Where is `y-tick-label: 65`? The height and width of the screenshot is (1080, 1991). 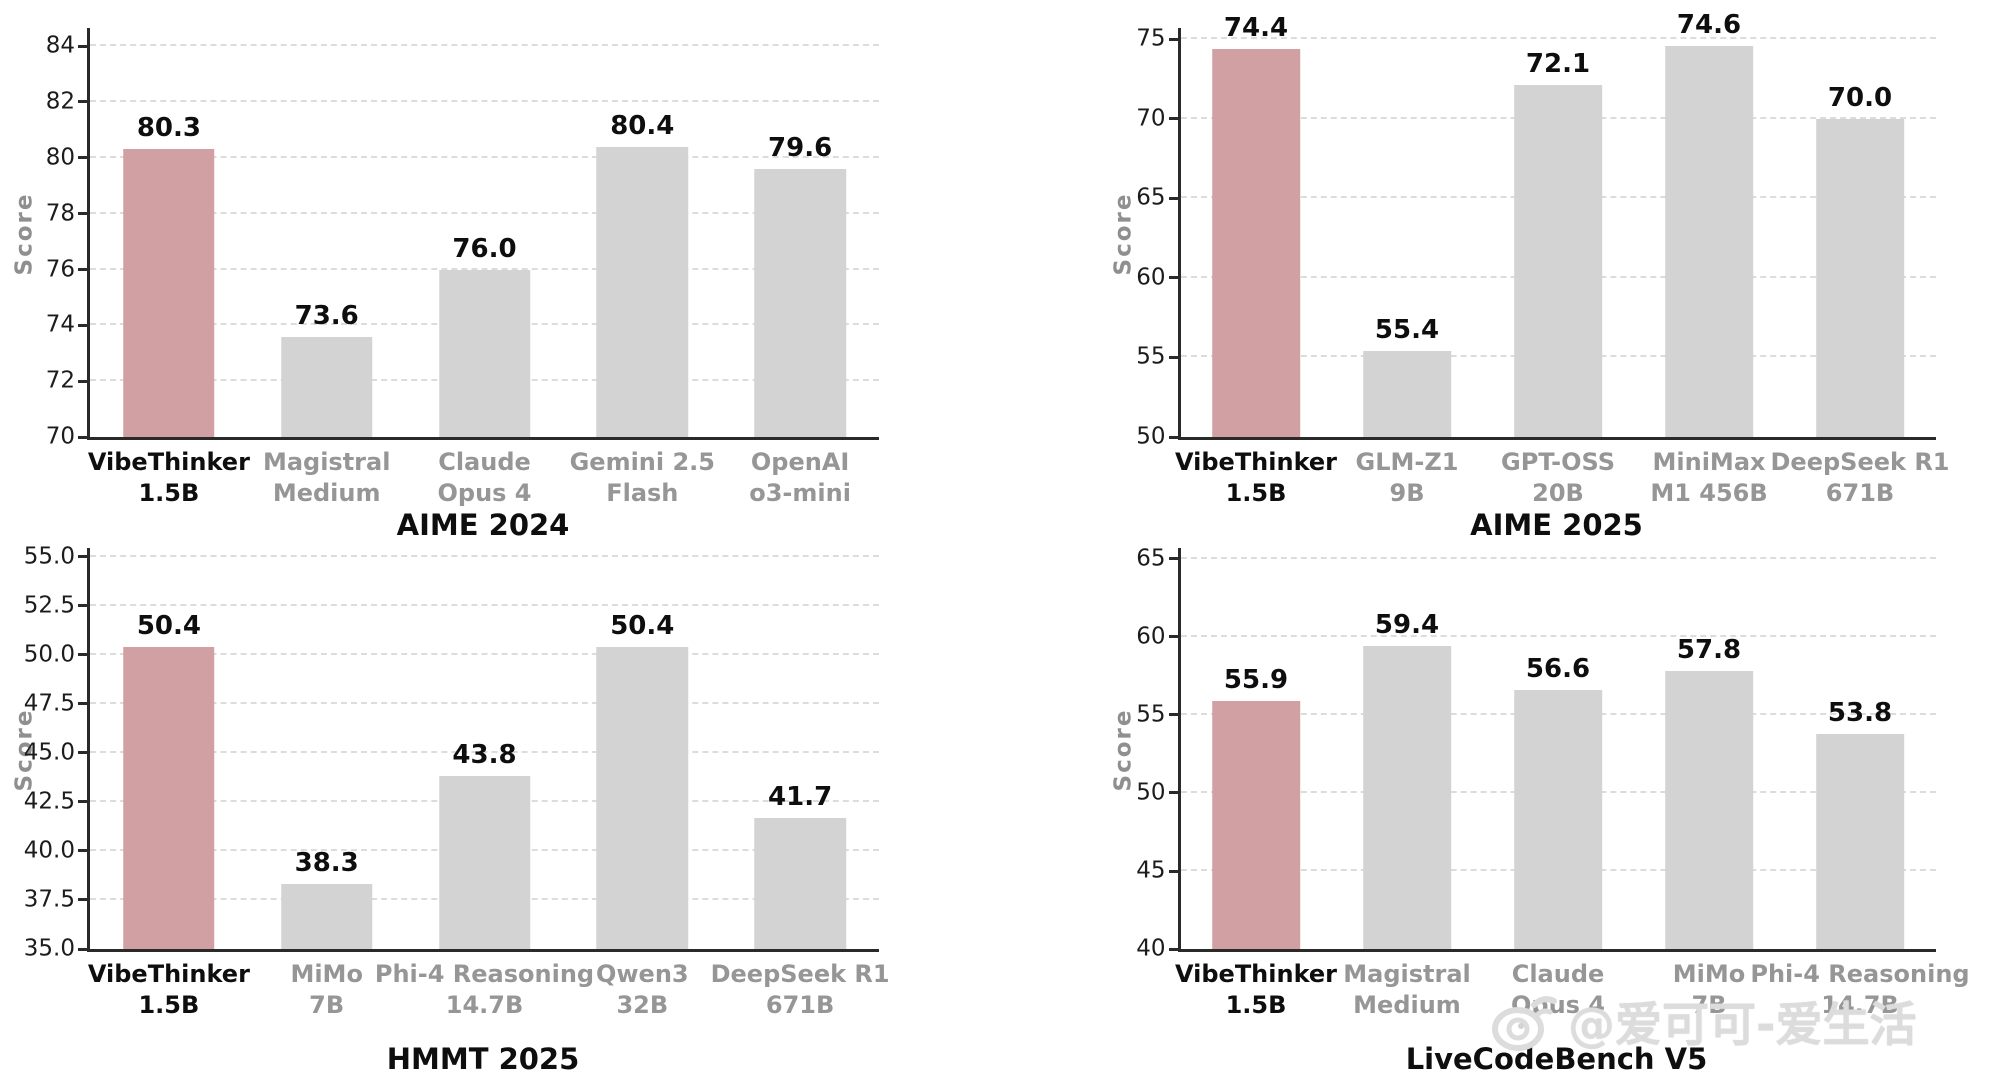
y-tick-label: 65 is located at coordinates (1151, 558).